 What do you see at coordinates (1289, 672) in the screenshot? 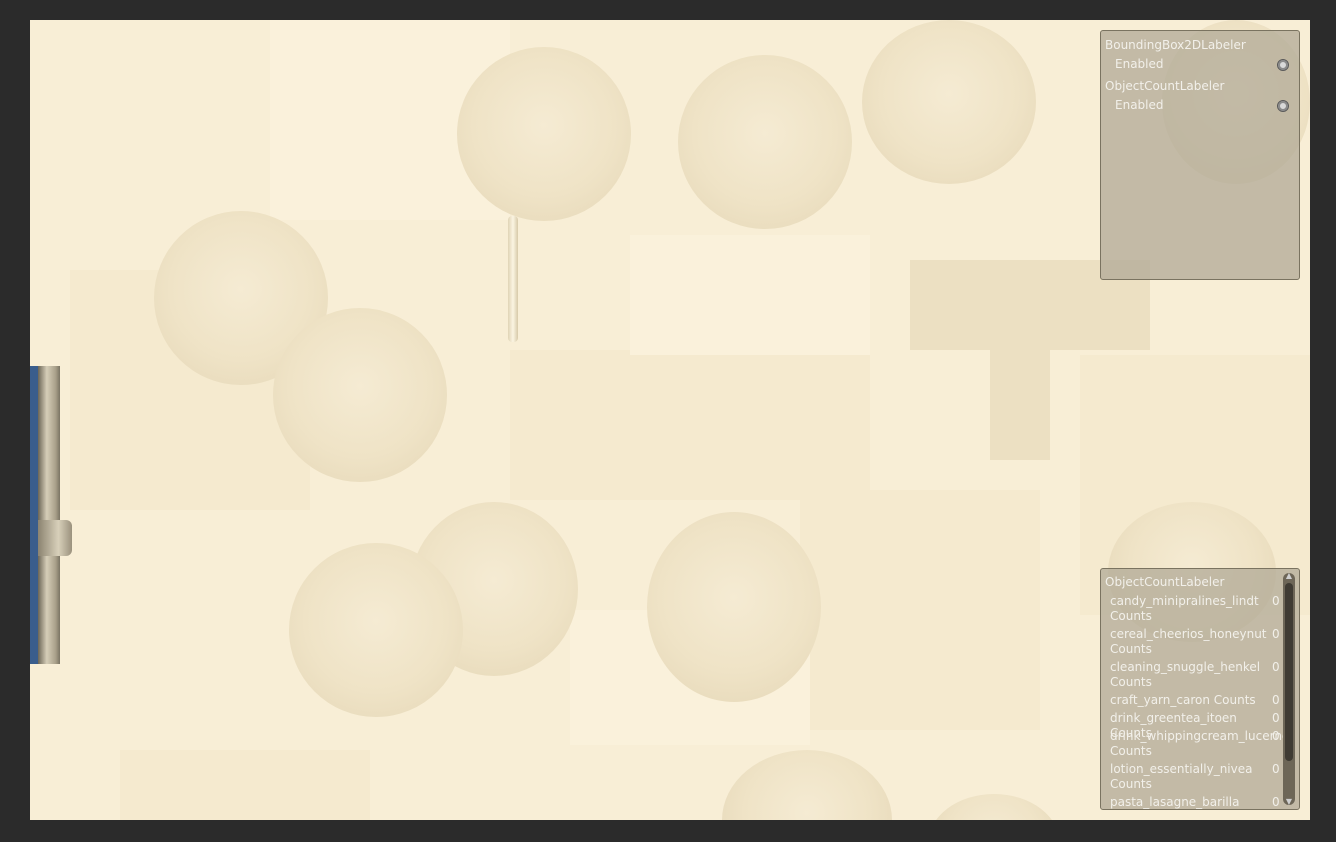
I see `scrollbar-thumb` at bounding box center [1289, 672].